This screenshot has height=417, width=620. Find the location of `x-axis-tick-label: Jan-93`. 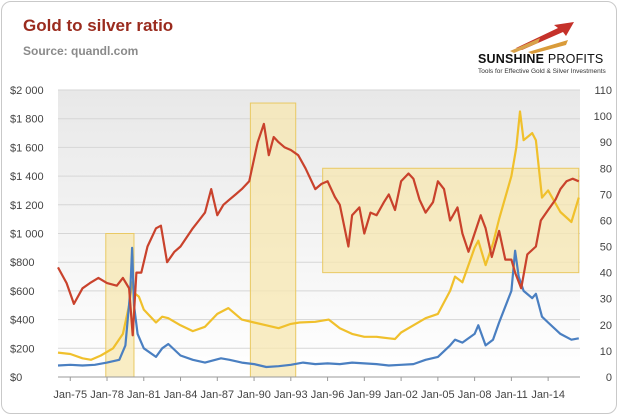

x-axis-tick-label: Jan-93 is located at coordinates (291, 395).